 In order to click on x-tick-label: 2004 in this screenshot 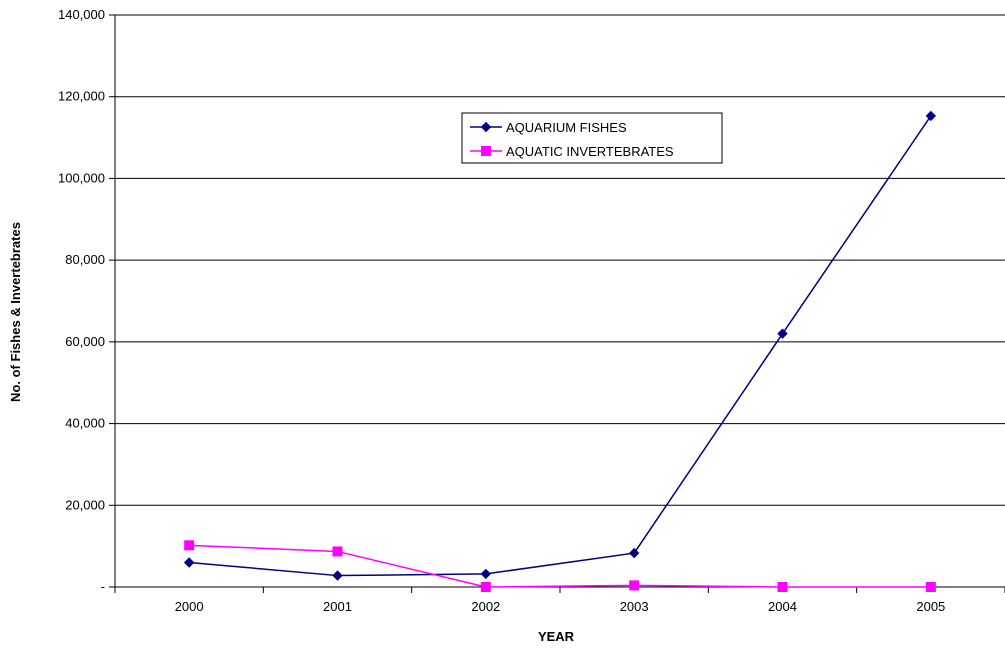, I will do `click(782, 606)`.